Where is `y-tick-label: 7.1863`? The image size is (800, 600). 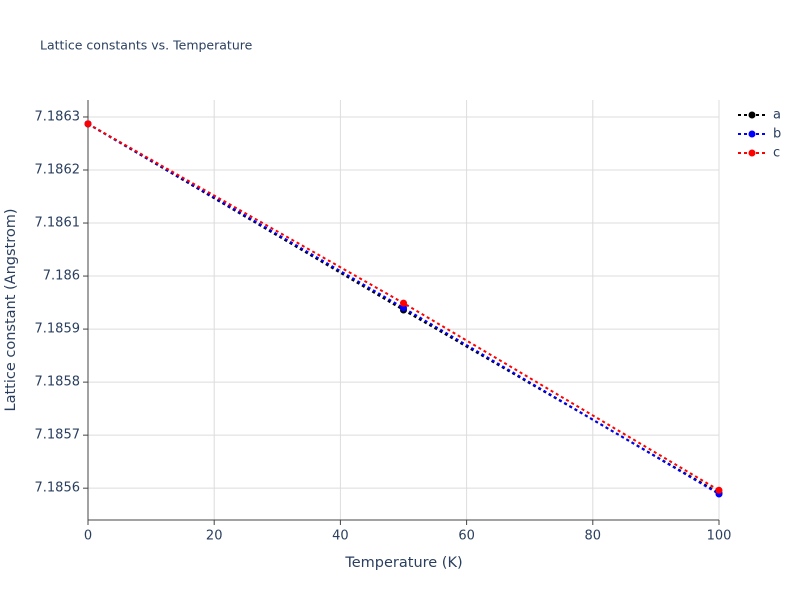
y-tick-label: 7.1863 is located at coordinates (58, 116).